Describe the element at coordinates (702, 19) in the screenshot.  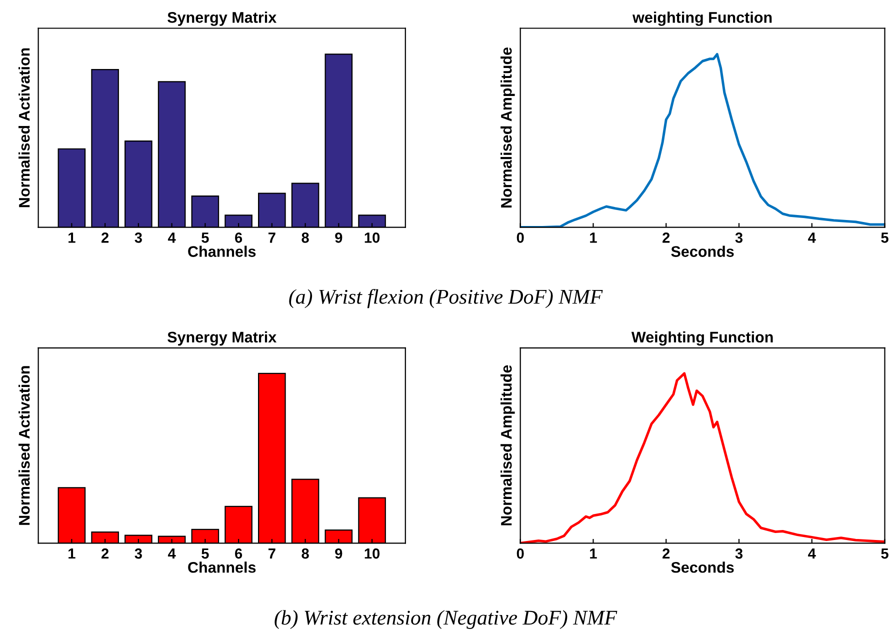
I see `chart-title: weighting Function` at that location.